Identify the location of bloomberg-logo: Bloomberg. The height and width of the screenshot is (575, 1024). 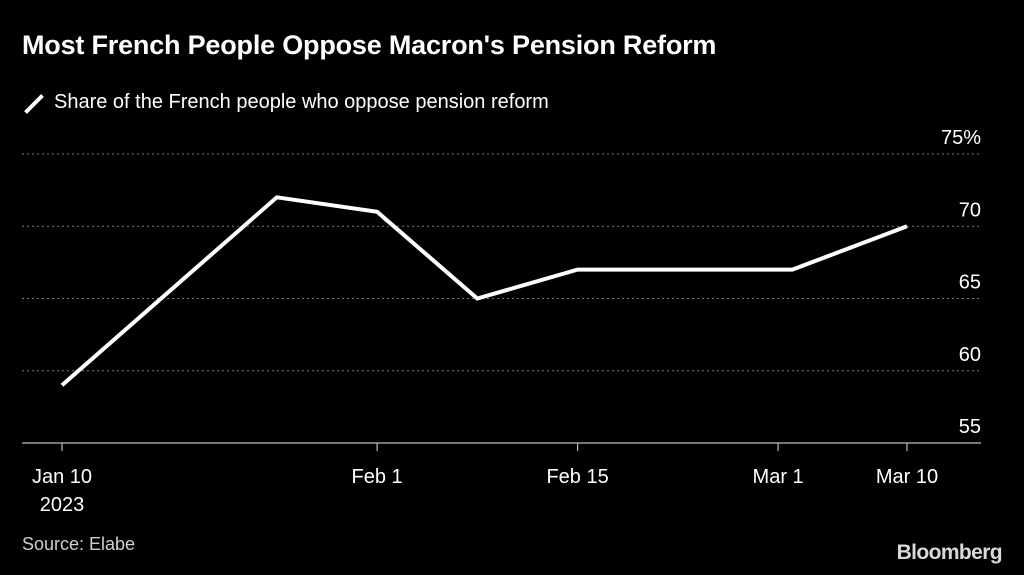
(949, 552).